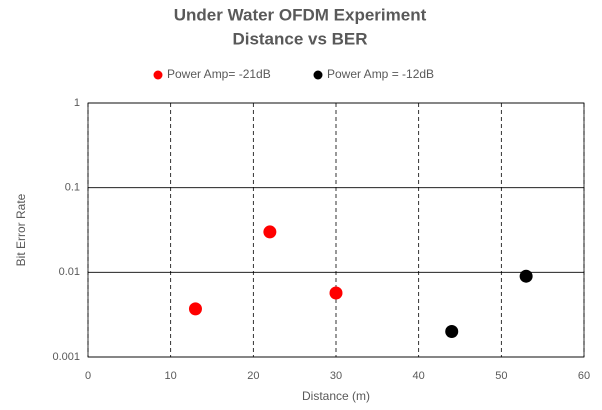 Image resolution: width=602 pixels, height=410 pixels. I want to click on x-axis-title: Distance (m), so click(336, 396).